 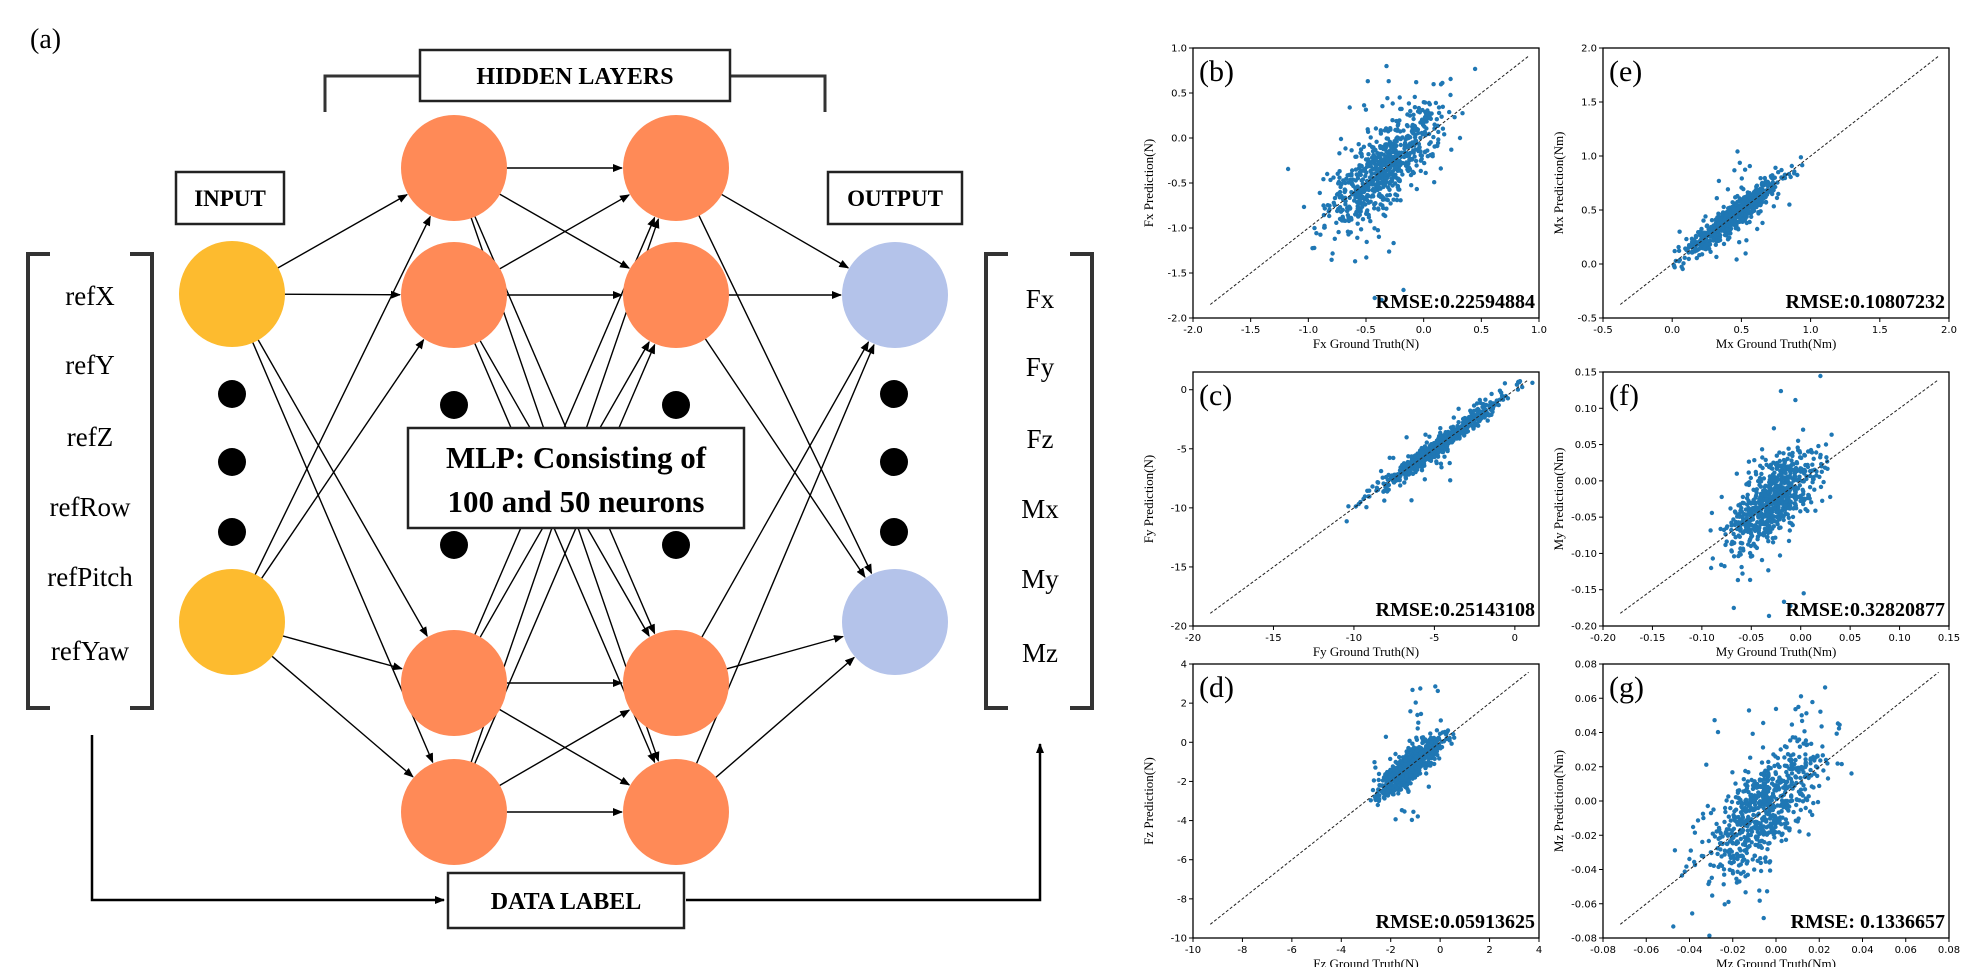 I want to click on connection-arrow, so click(x=339, y=713).